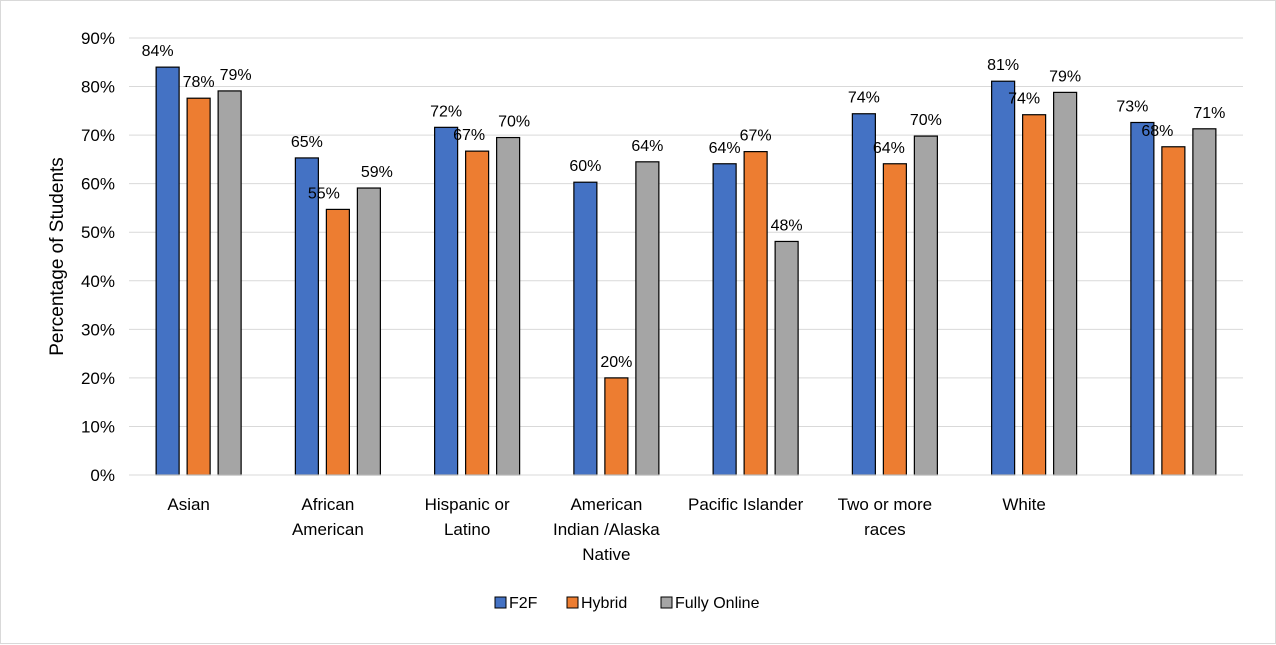  Describe the element at coordinates (446, 111) in the screenshot. I see `data-label: 72%` at that location.